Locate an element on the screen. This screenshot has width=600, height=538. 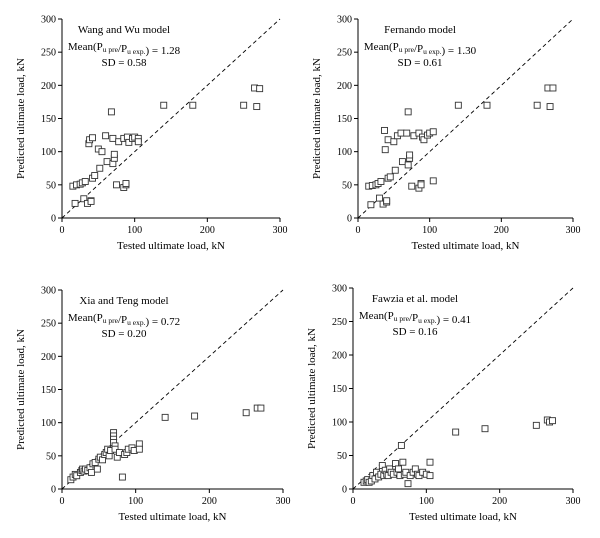
mean-ratio: Mean(Pu pre/Pu exp.) = 0.41 is located at coordinates (415, 318).